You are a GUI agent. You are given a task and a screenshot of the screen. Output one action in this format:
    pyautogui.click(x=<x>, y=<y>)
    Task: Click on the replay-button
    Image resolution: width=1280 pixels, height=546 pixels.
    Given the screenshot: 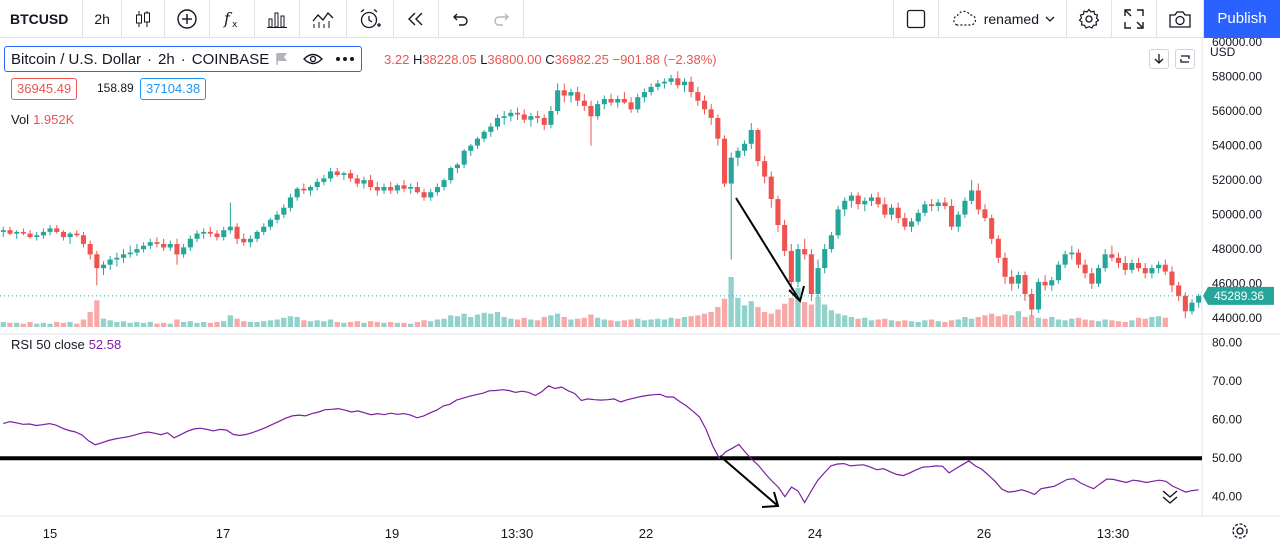 What is the action you would take?
    pyautogui.click(x=416, y=19)
    